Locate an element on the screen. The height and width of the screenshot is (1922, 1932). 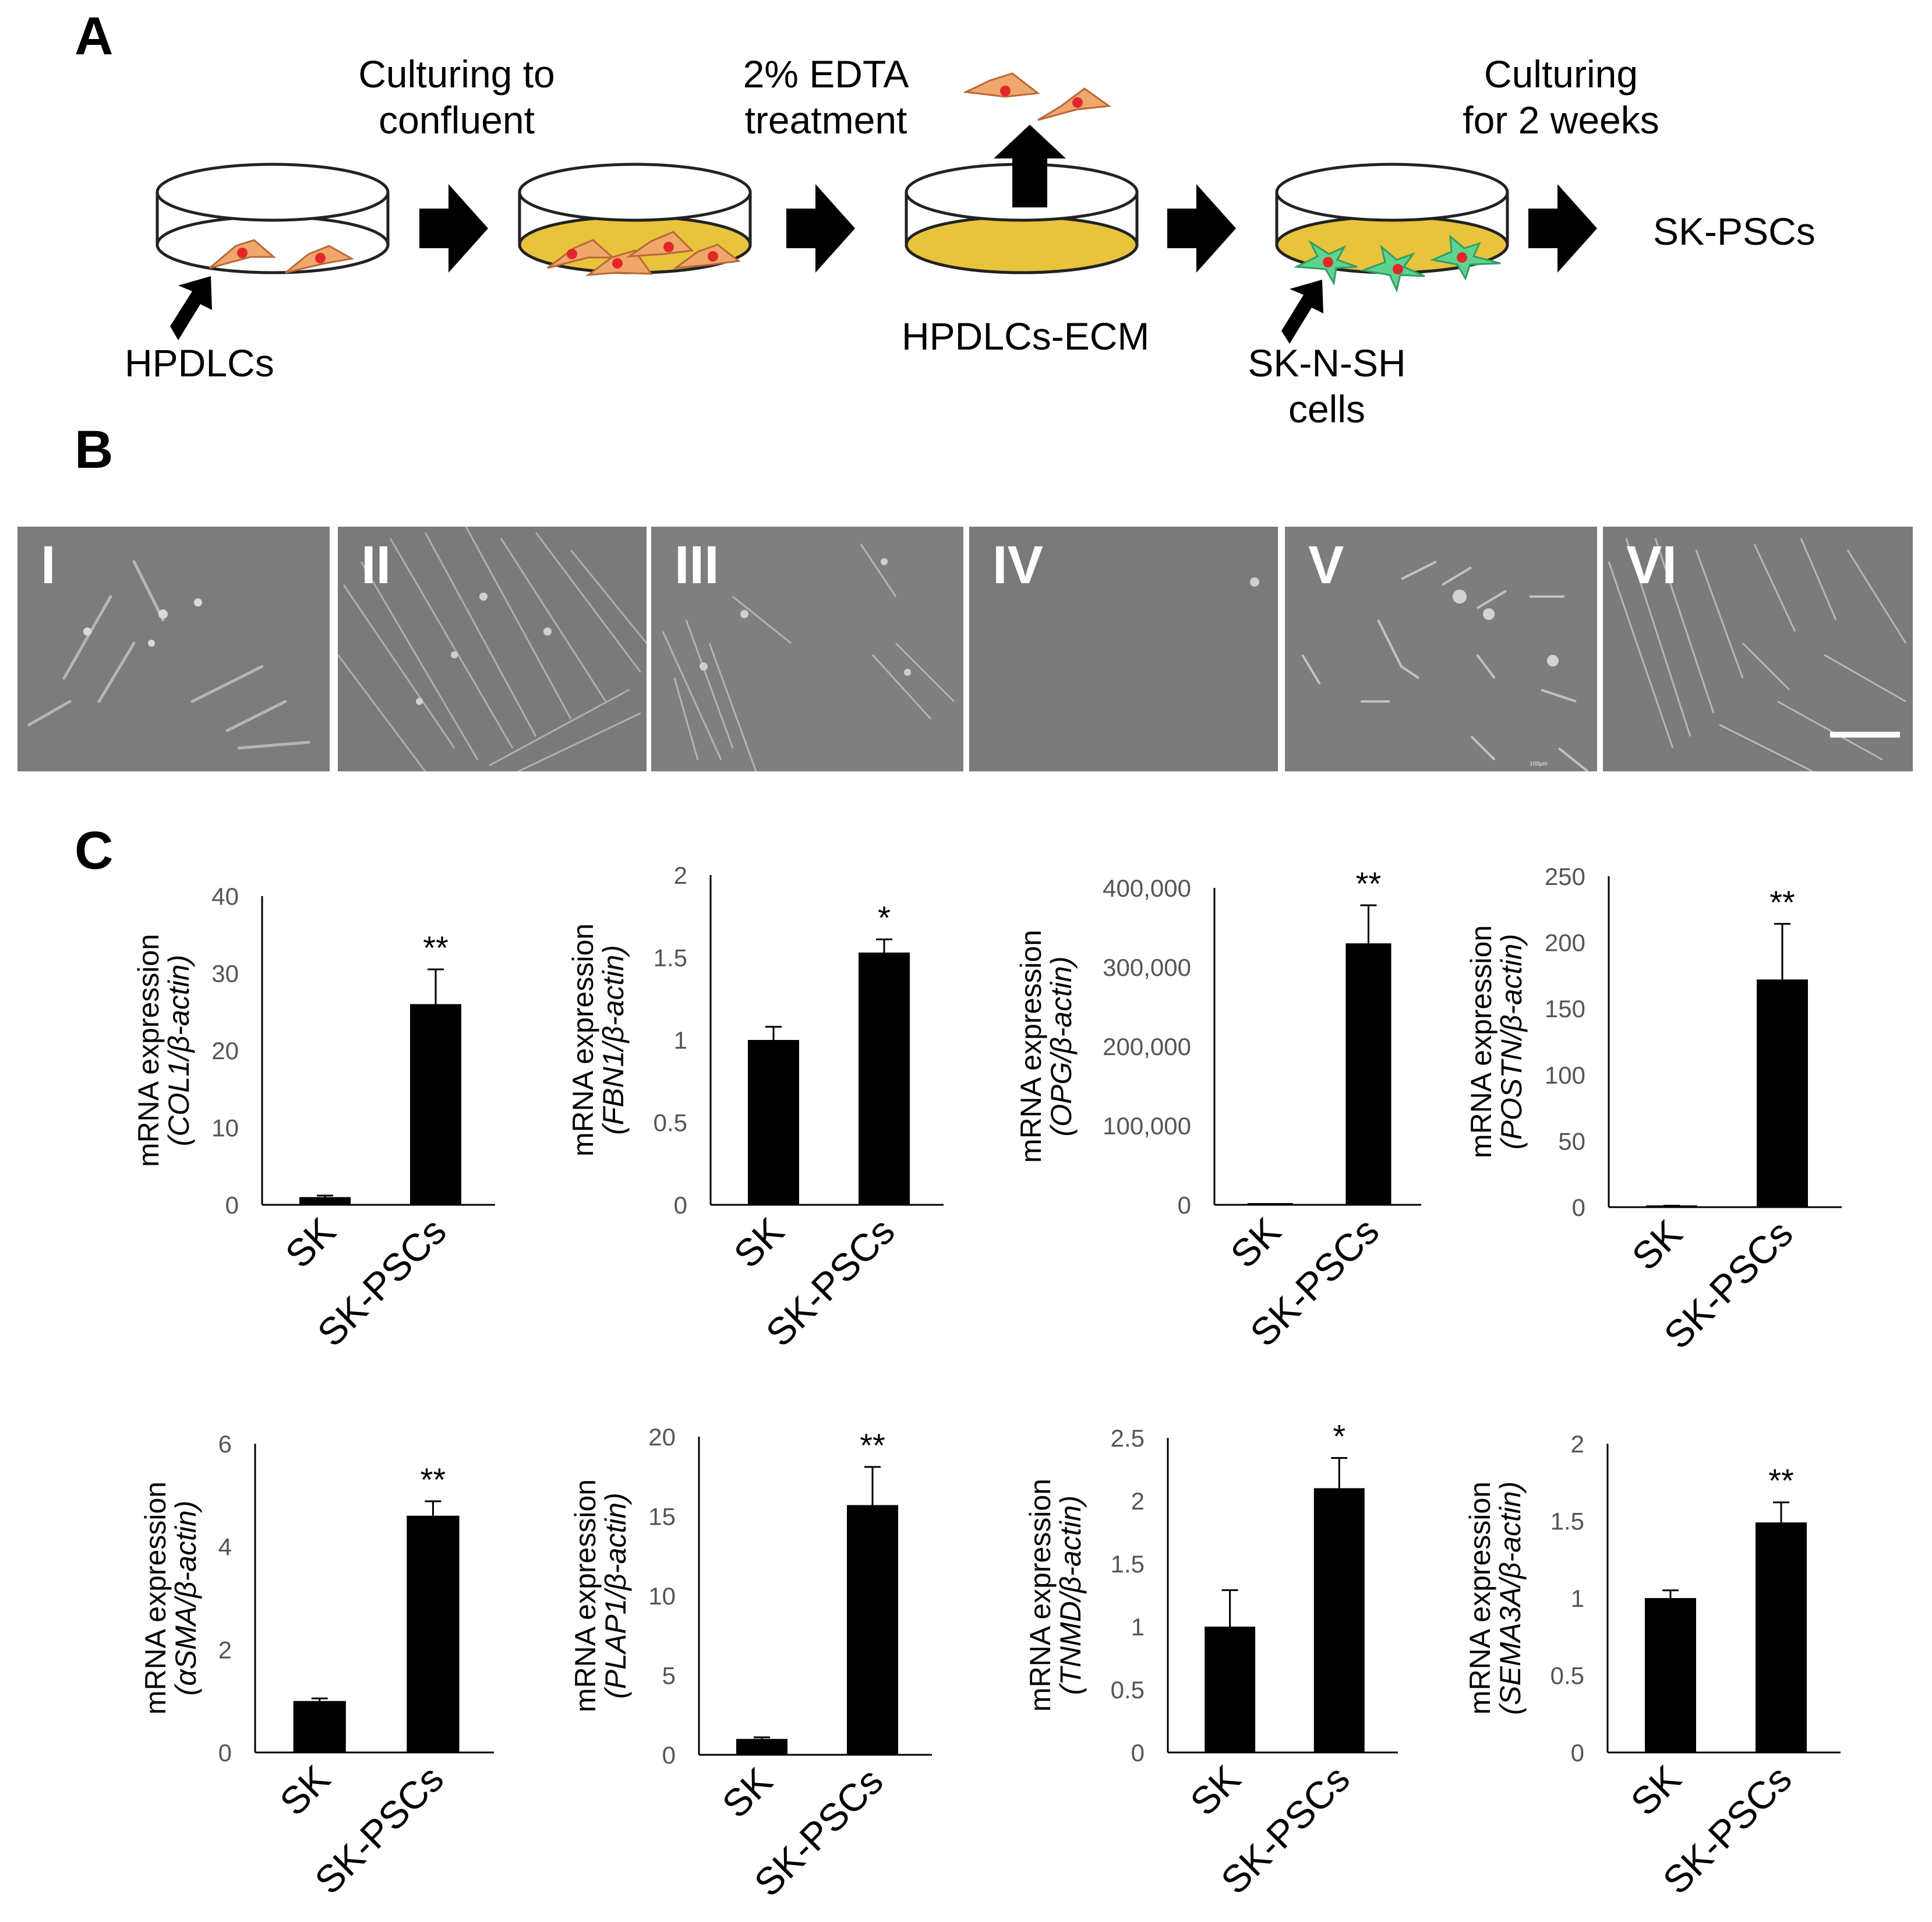
scale-text: 100μm is located at coordinates (1539, 764).